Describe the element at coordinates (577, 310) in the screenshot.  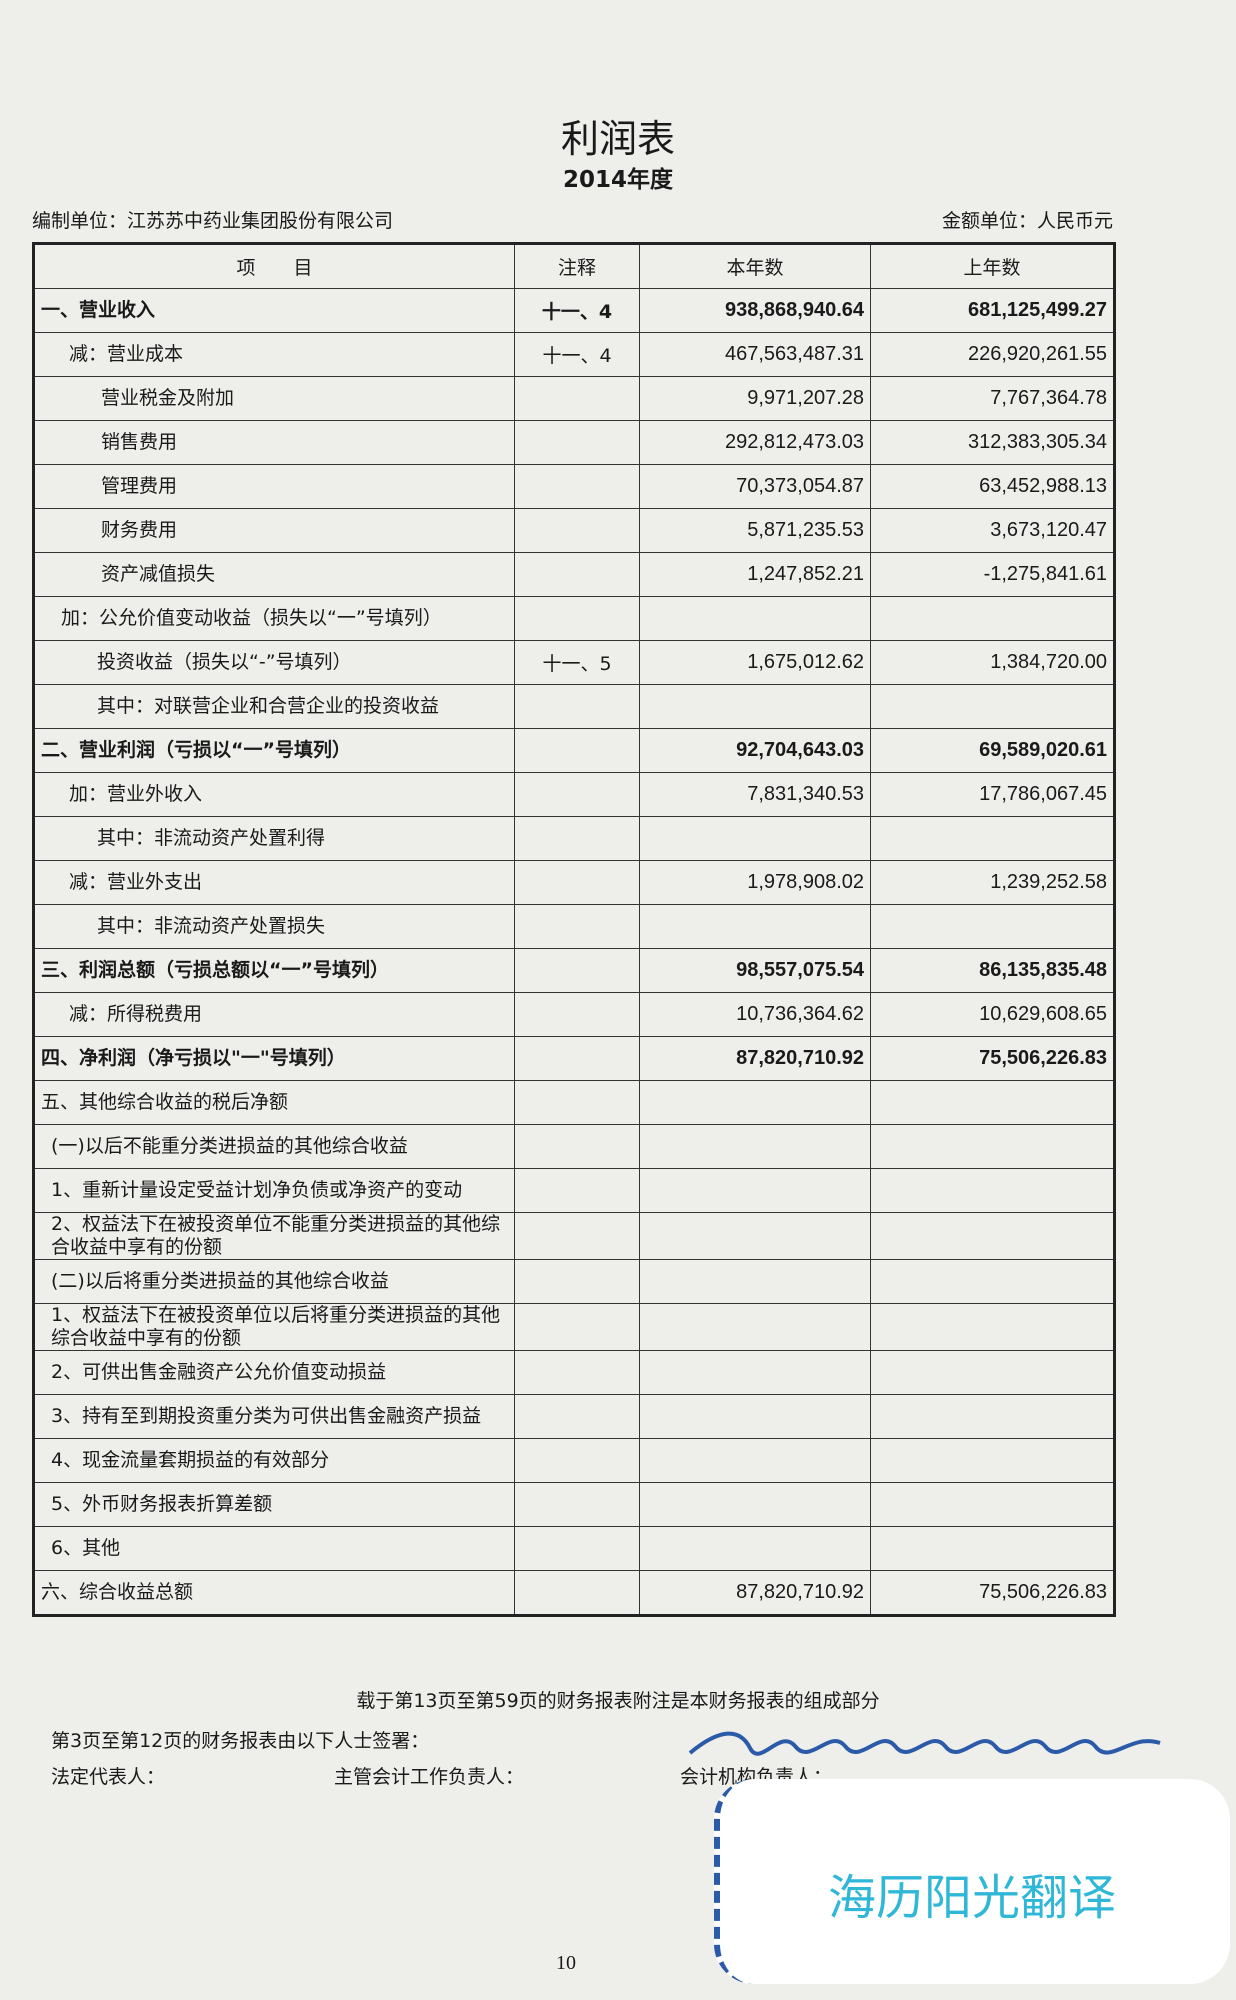
I see `note: 十一、4` at that location.